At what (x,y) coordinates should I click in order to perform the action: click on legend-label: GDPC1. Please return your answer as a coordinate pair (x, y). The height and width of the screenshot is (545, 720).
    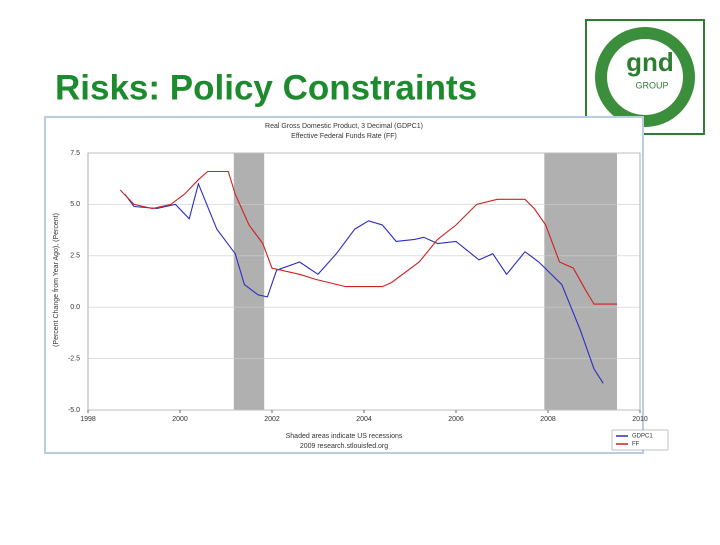
    Looking at the image, I should click on (642, 437).